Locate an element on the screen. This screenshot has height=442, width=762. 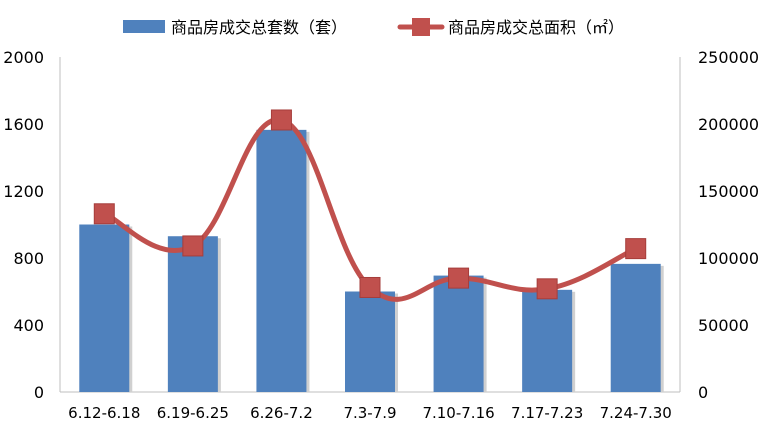
legend-swatch-marker is located at coordinates (421, 27).